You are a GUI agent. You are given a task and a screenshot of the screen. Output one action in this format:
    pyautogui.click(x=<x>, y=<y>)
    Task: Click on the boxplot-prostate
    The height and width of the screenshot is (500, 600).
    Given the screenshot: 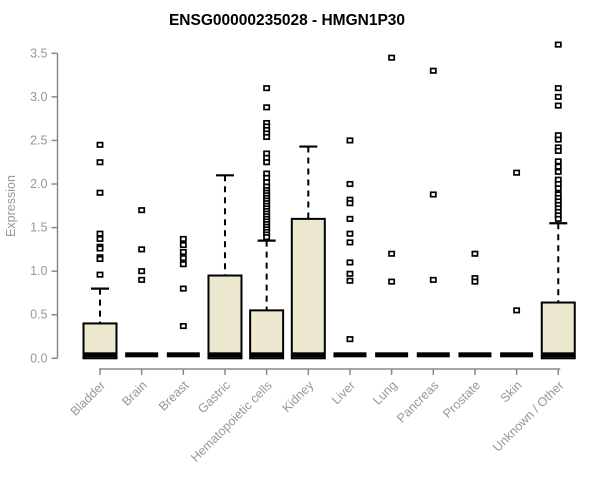 What is the action you would take?
    pyautogui.click(x=475, y=304)
    